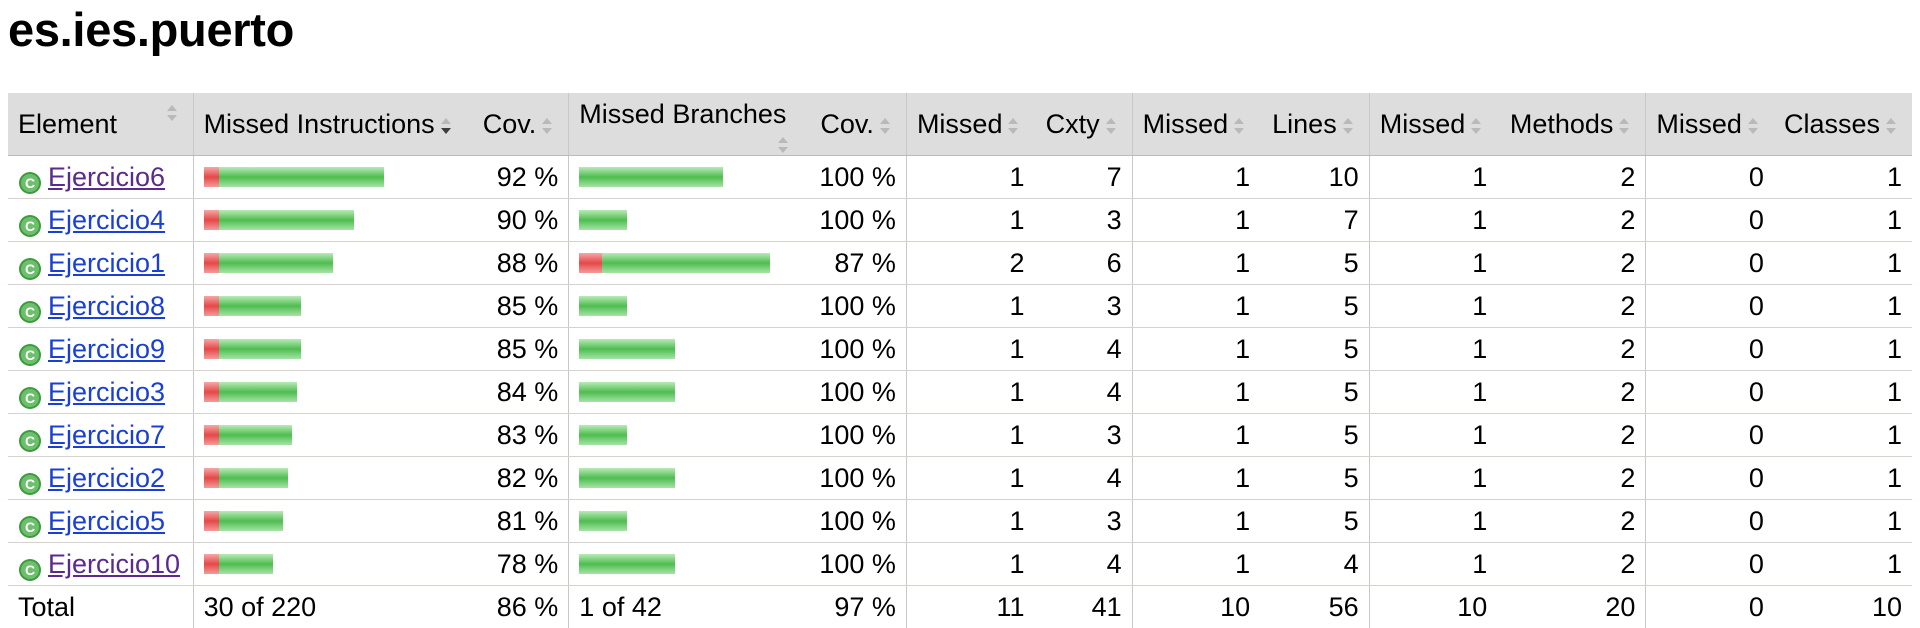 Image resolution: width=1920 pixels, height=628 pixels. I want to click on col-missed-branches: Missed Branches, so click(686, 124).